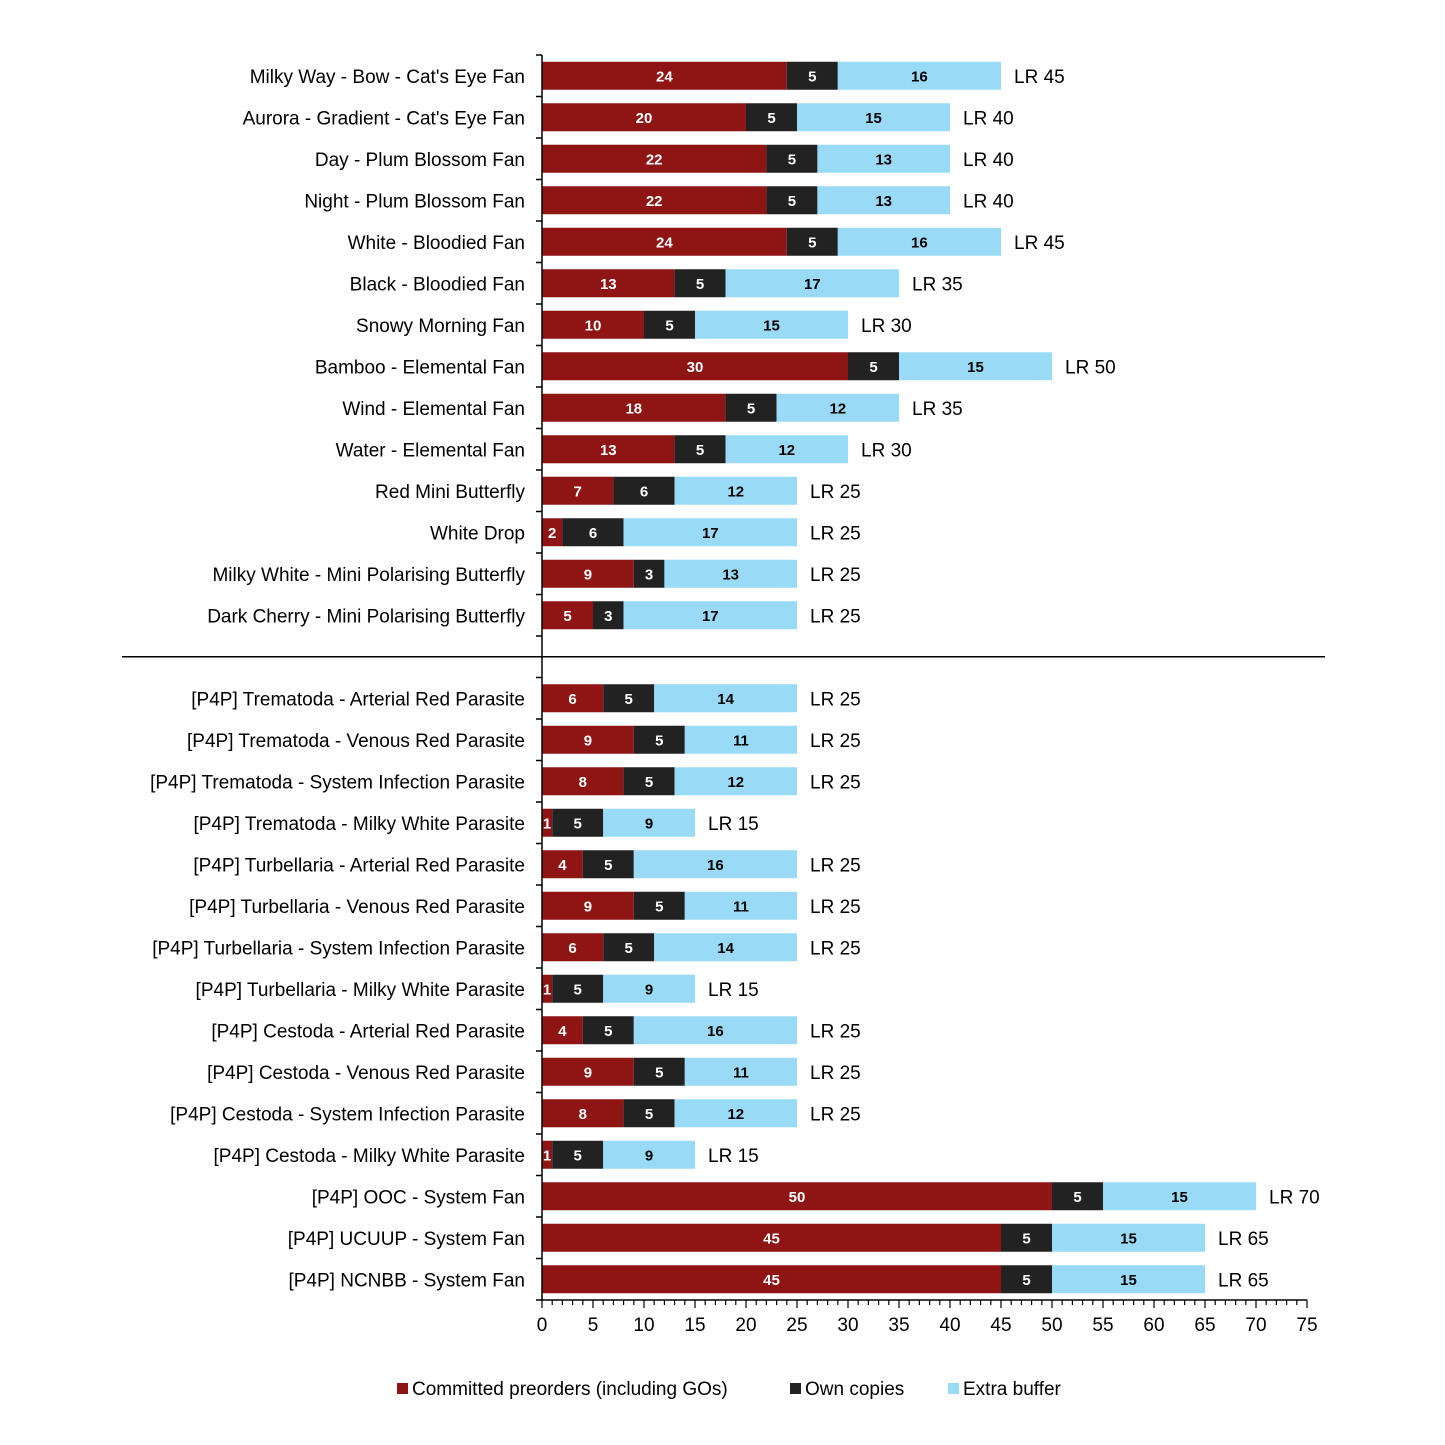  I want to click on data-label: 6, so click(644, 491).